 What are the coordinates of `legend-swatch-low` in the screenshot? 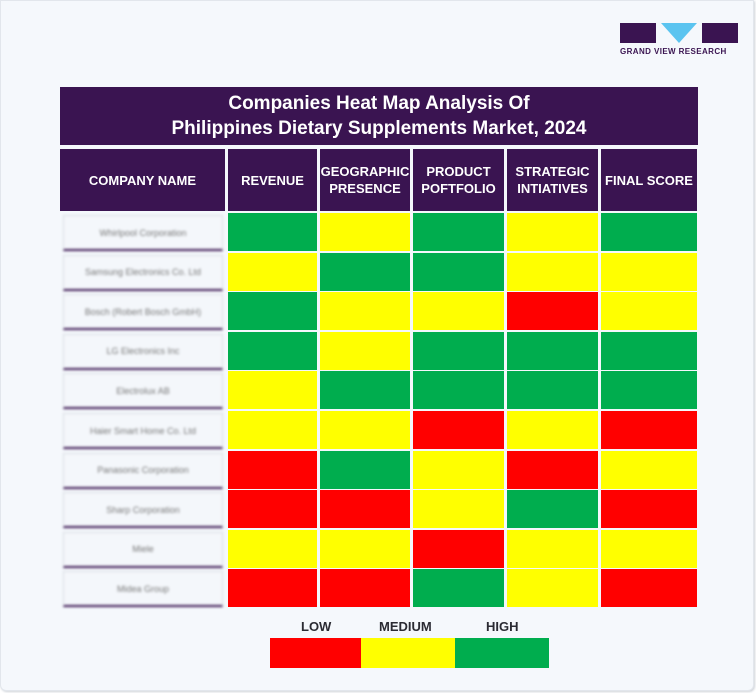 It's located at (315, 653).